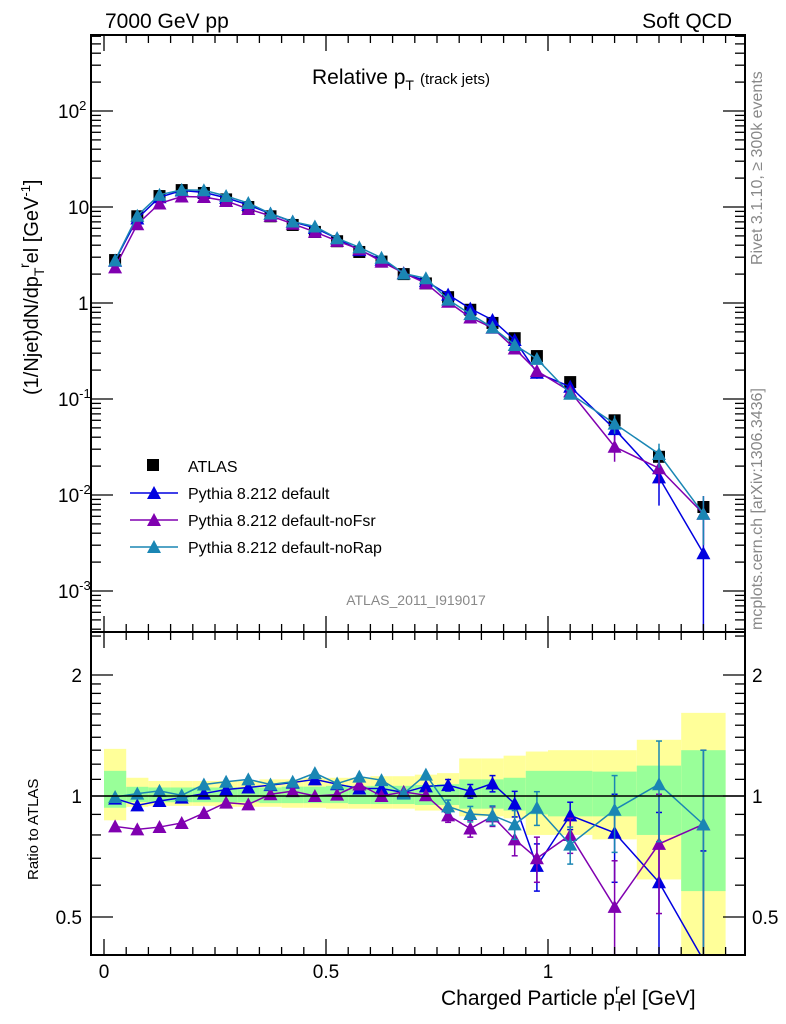 This screenshot has width=786, height=1024. What do you see at coordinates (213, 467) in the screenshot?
I see `legend-atlas-label: ATLAS` at bounding box center [213, 467].